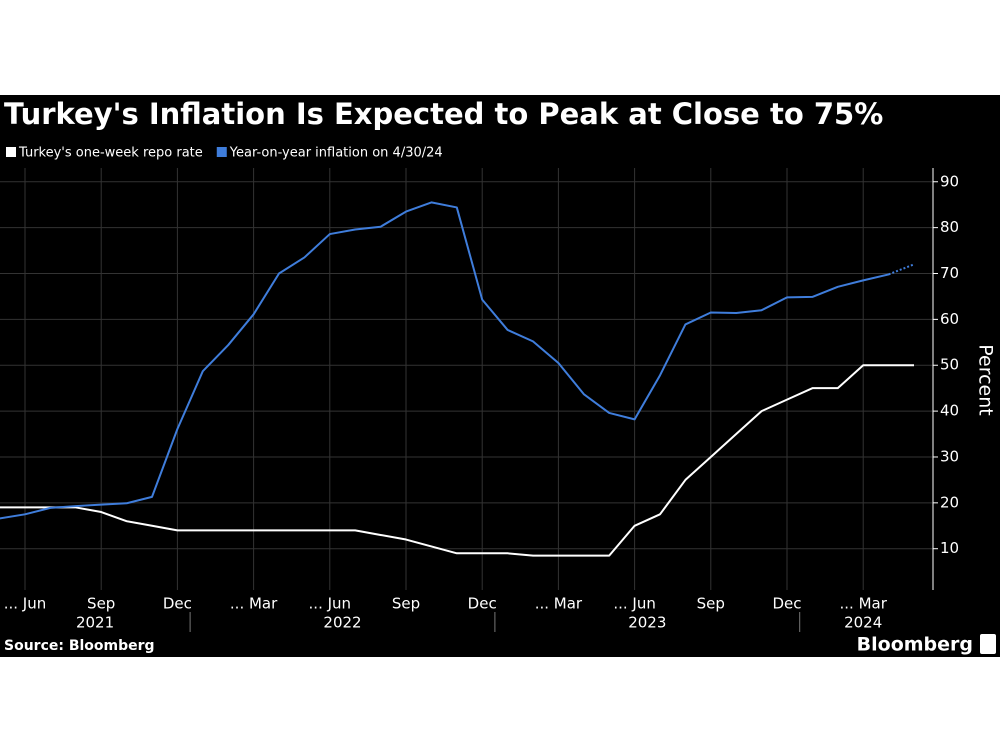 The image size is (1000, 750). Describe the element at coordinates (986, 380) in the screenshot. I see `y-axis-label: Percent` at that location.